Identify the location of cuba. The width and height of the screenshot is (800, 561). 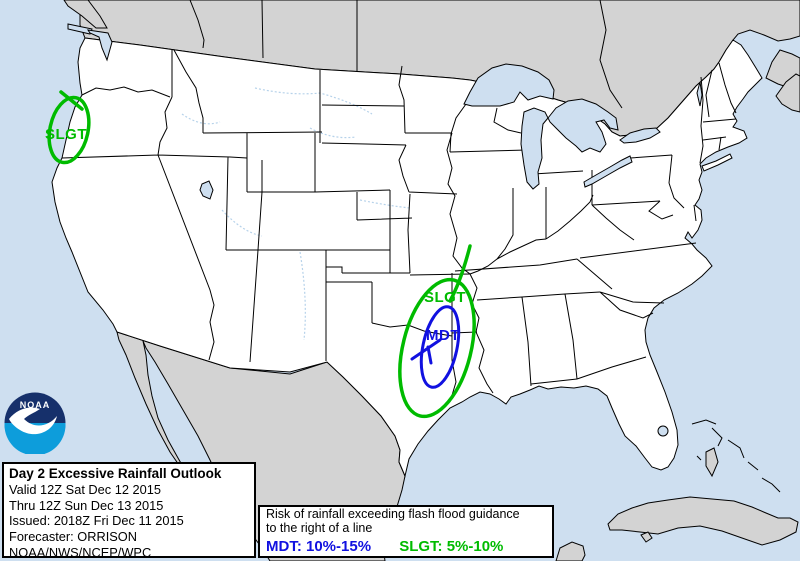
(703, 521).